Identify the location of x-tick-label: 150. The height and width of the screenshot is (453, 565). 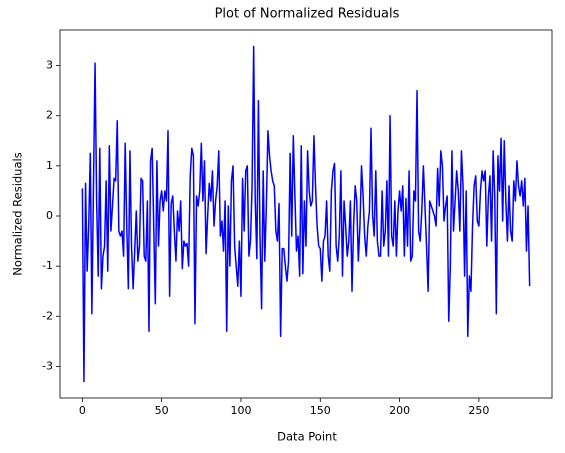
(320, 410).